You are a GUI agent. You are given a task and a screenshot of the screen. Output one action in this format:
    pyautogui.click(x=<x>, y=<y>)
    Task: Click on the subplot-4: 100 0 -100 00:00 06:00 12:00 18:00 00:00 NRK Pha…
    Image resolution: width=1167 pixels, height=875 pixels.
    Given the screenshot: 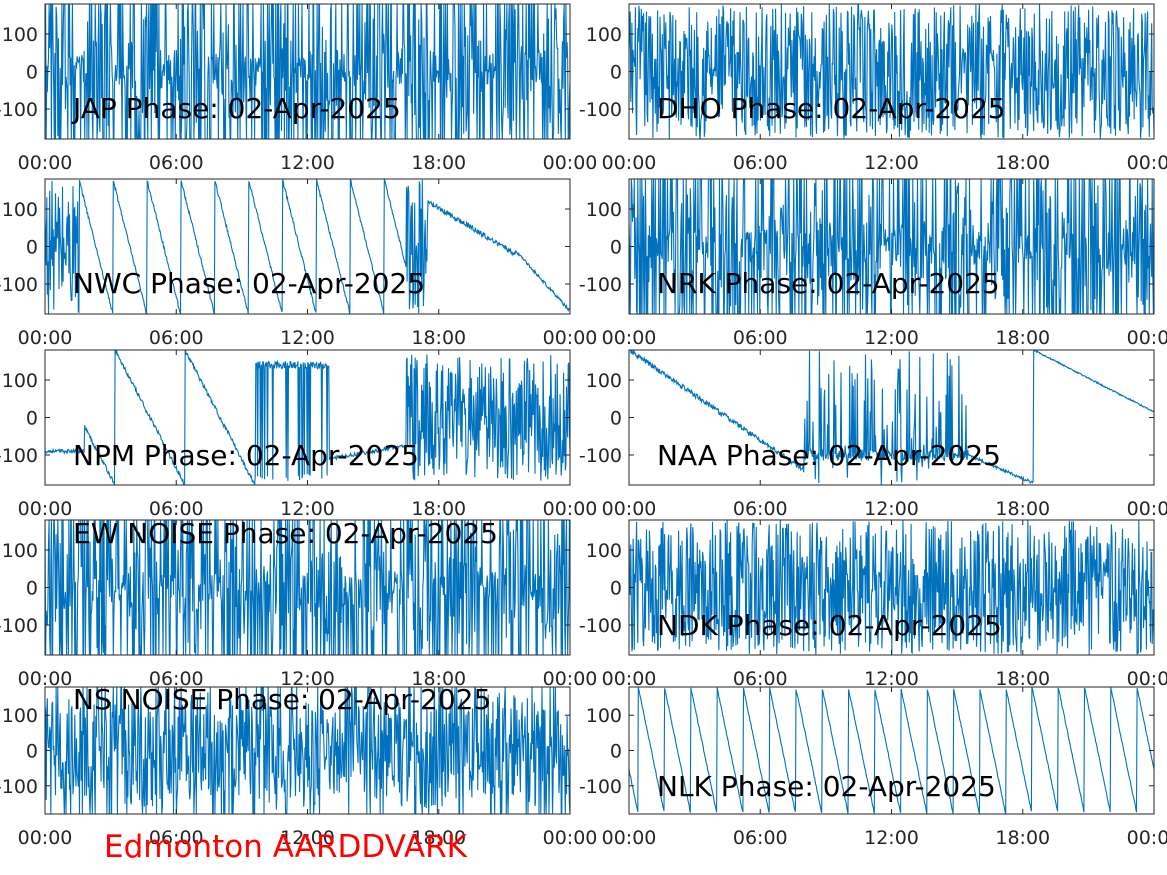 What is the action you would take?
    pyautogui.click(x=873, y=263)
    